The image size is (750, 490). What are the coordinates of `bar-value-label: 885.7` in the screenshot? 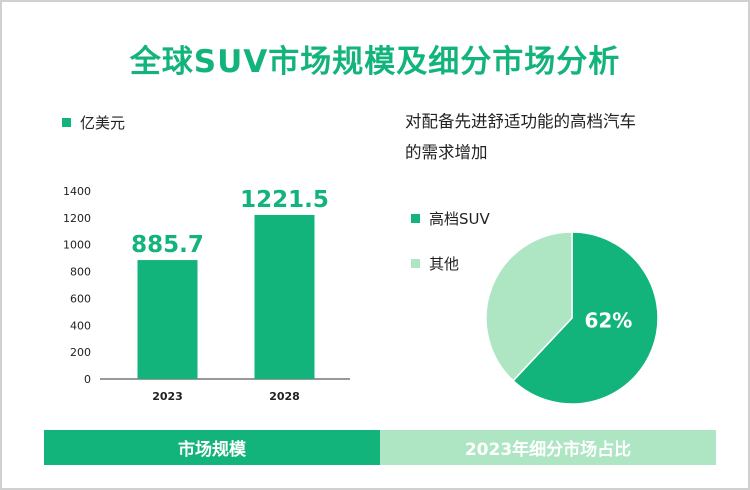 It's located at (167, 245).